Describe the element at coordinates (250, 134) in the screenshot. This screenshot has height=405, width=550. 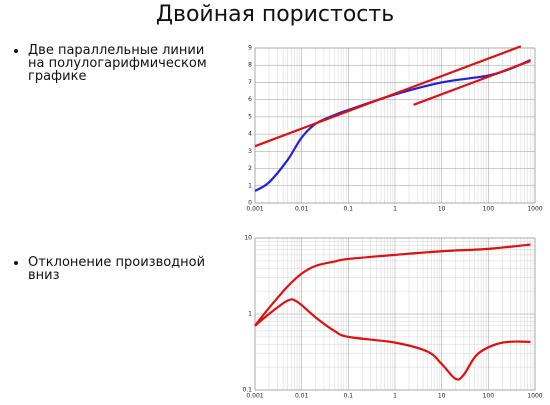
I see `y-tick-label: 4` at that location.